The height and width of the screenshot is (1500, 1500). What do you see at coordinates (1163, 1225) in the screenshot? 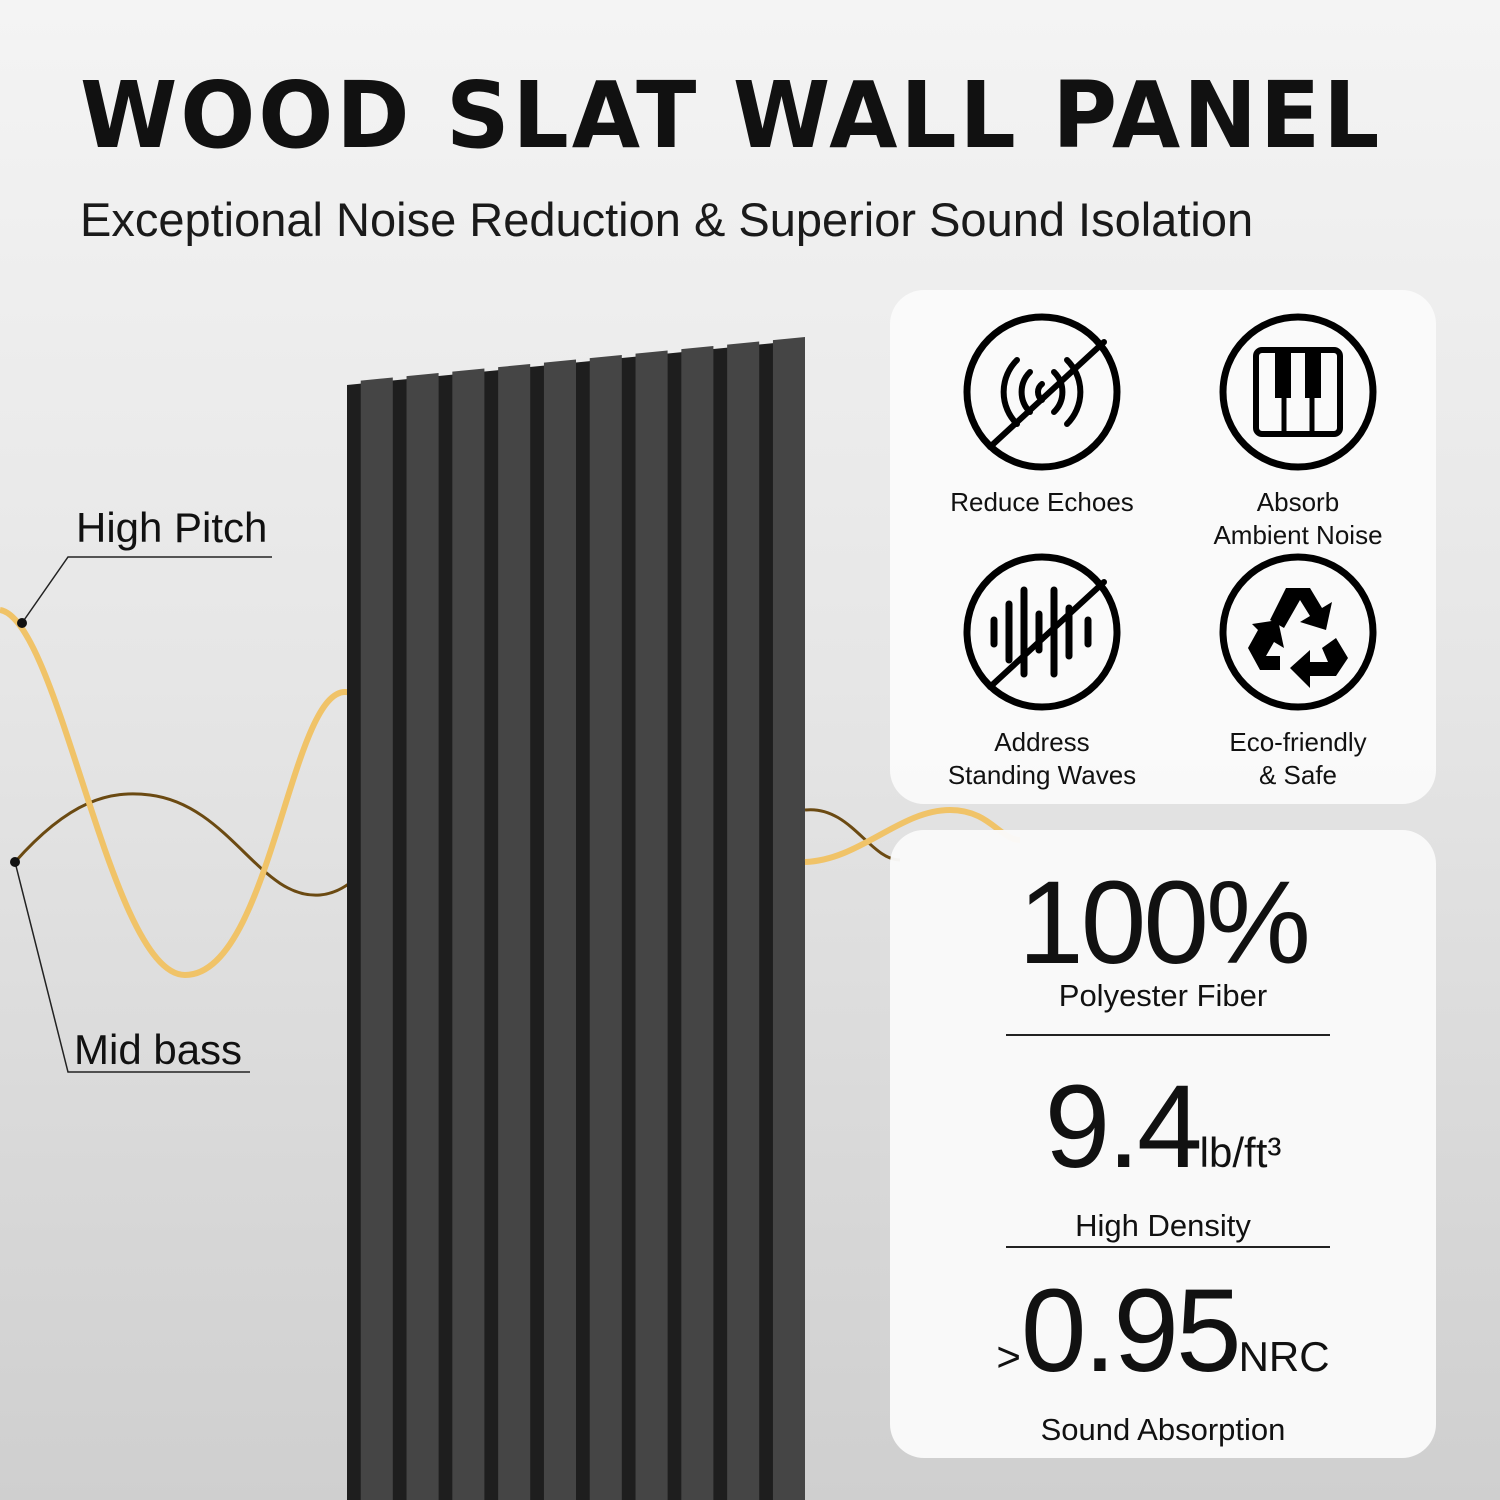
I see `stat-caption: High Density` at bounding box center [1163, 1225].